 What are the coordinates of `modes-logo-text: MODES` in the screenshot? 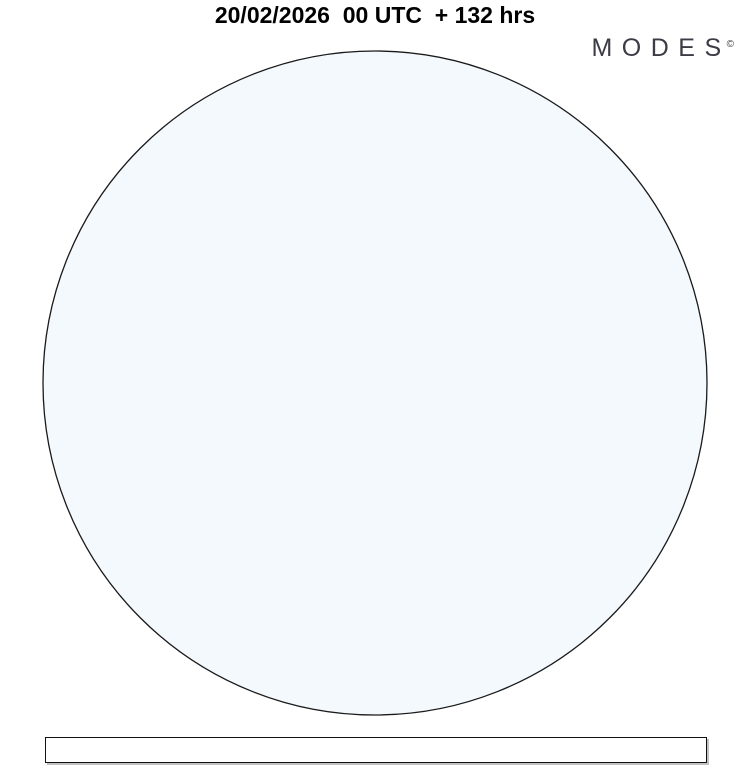 It's located at (661, 48).